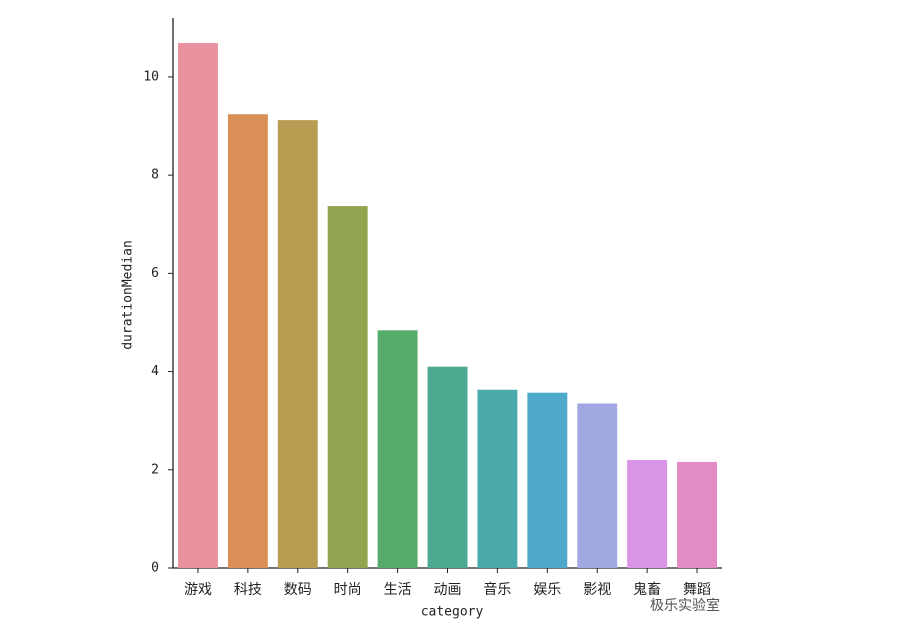  What do you see at coordinates (155, 175) in the screenshot?
I see `y-tick-label: 8` at bounding box center [155, 175].